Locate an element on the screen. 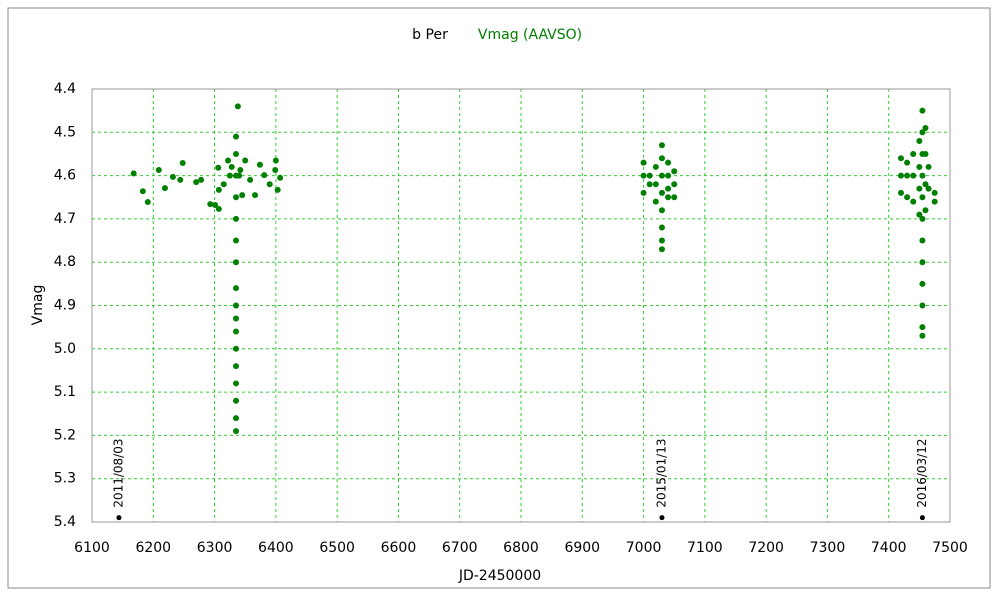 The height and width of the screenshot is (600, 1000). y-axis-label: Vmag is located at coordinates (38, 305).